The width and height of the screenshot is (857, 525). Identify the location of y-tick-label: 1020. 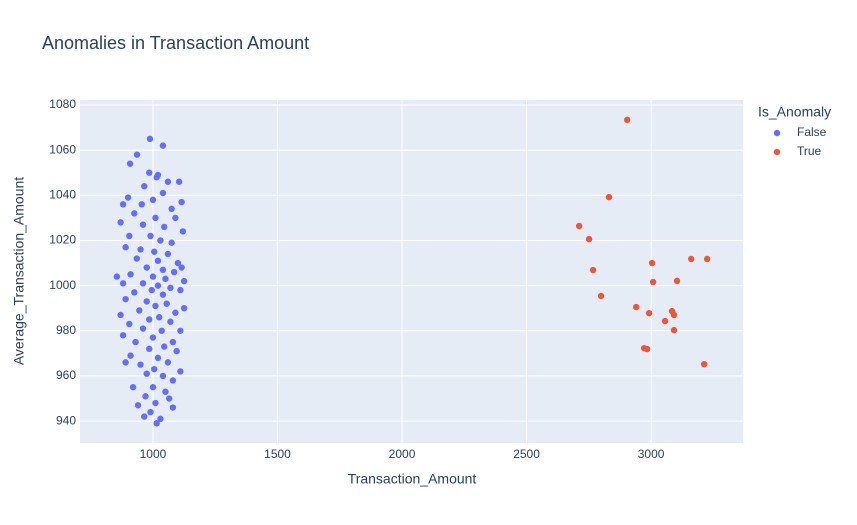
(62, 240).